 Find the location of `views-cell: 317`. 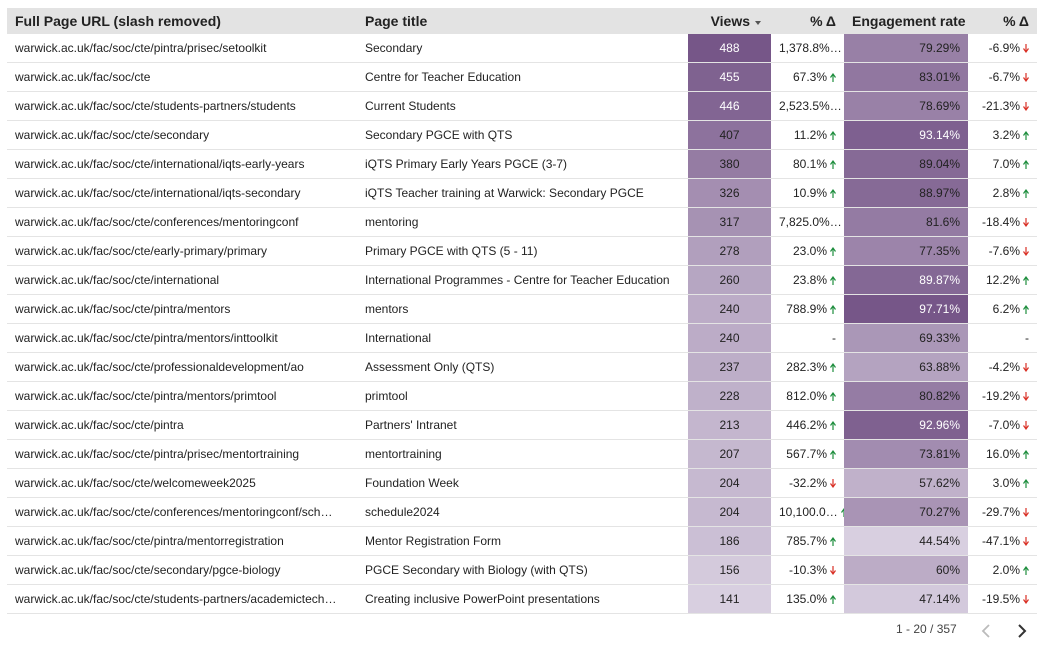

views-cell: 317 is located at coordinates (729, 222).